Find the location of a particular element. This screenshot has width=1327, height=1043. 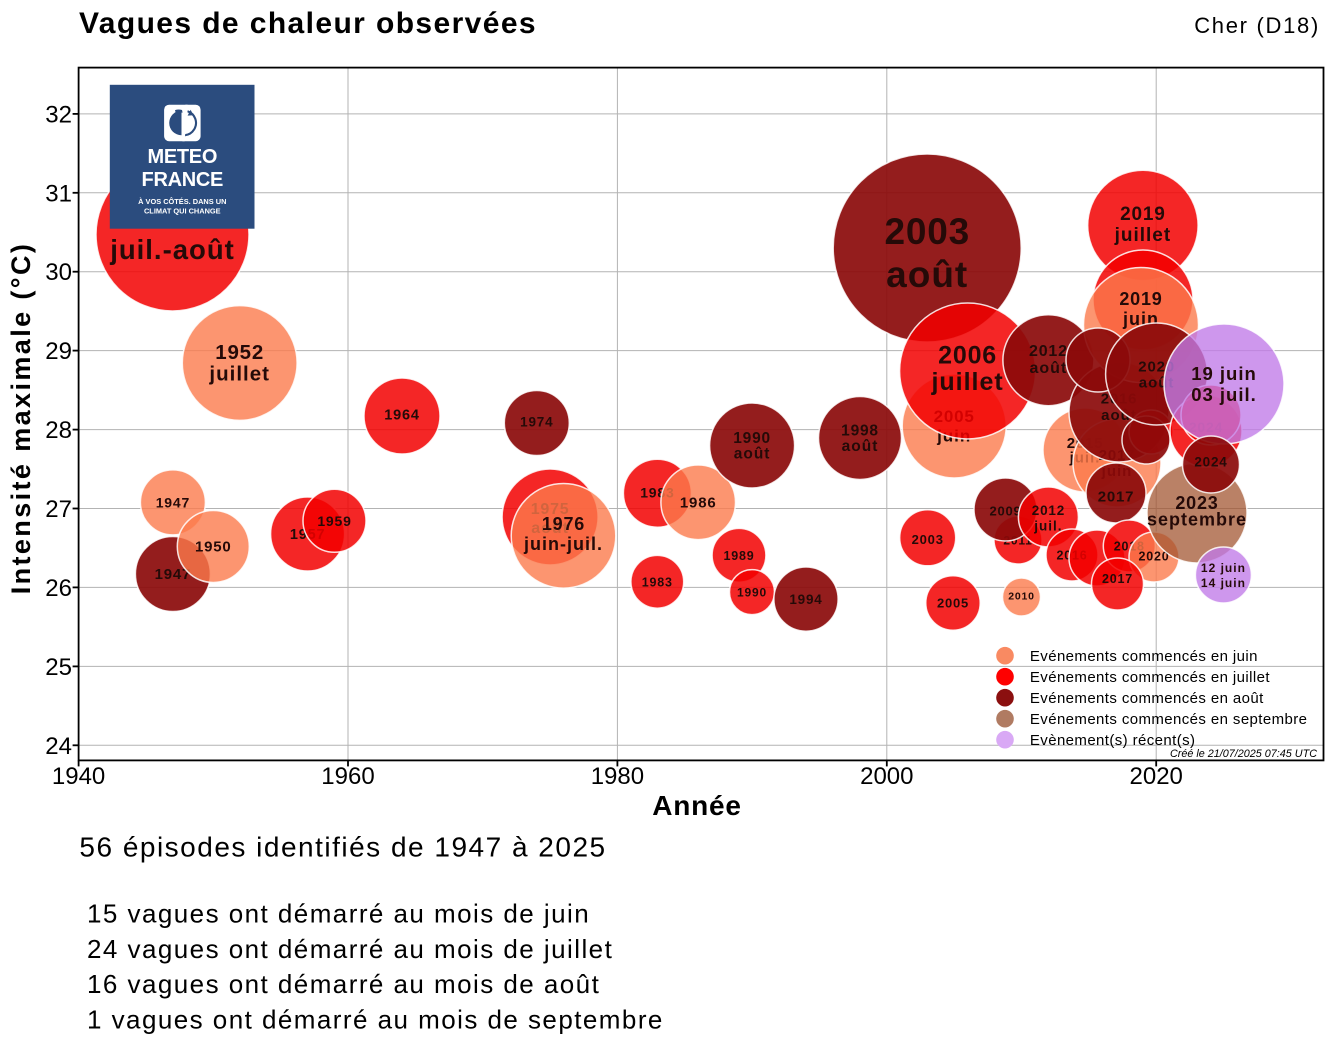

svg-text: juil.-août is located at coordinates (172, 249).